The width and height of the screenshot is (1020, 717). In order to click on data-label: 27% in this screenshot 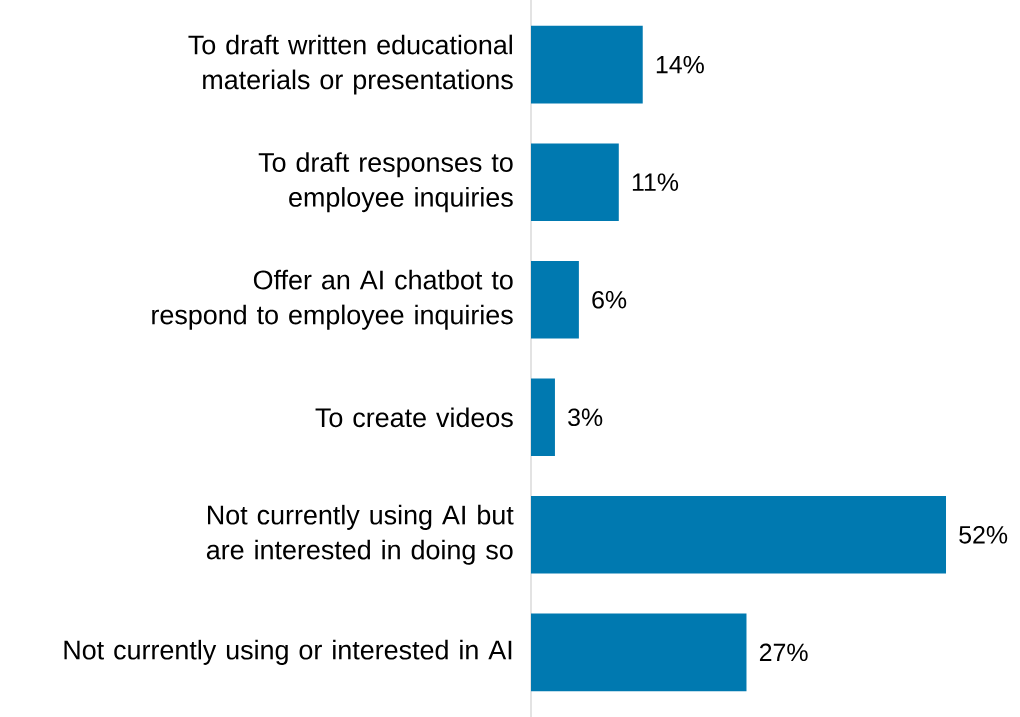, I will do `click(783, 652)`.